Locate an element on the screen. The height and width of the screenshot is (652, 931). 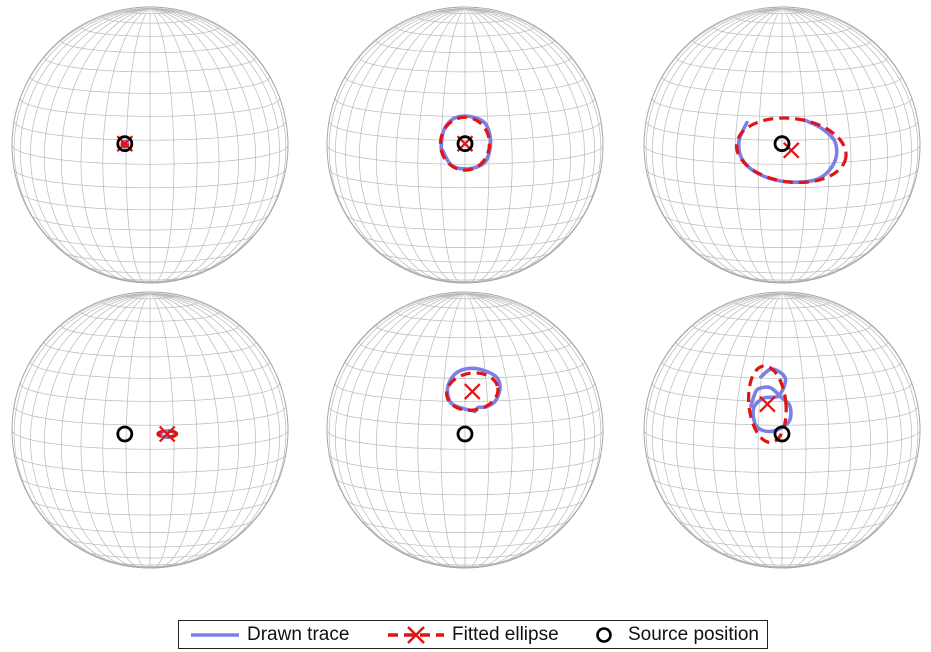
ellipse-dashed-cross-icon is located at coordinates (416, 634).